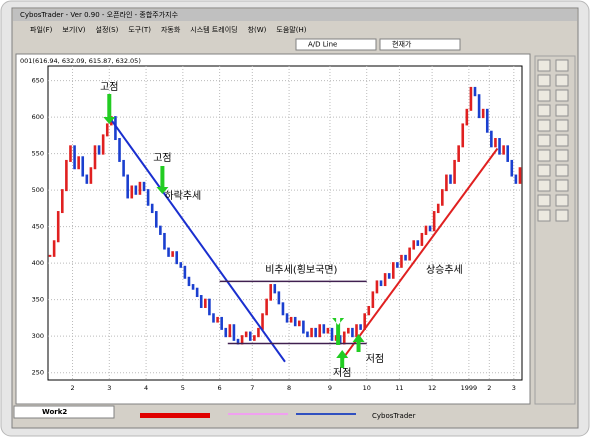 This screenshot has height=441, width=590. What do you see at coordinates (162, 158) in the screenshot?
I see `annotation: 고점` at bounding box center [162, 158].